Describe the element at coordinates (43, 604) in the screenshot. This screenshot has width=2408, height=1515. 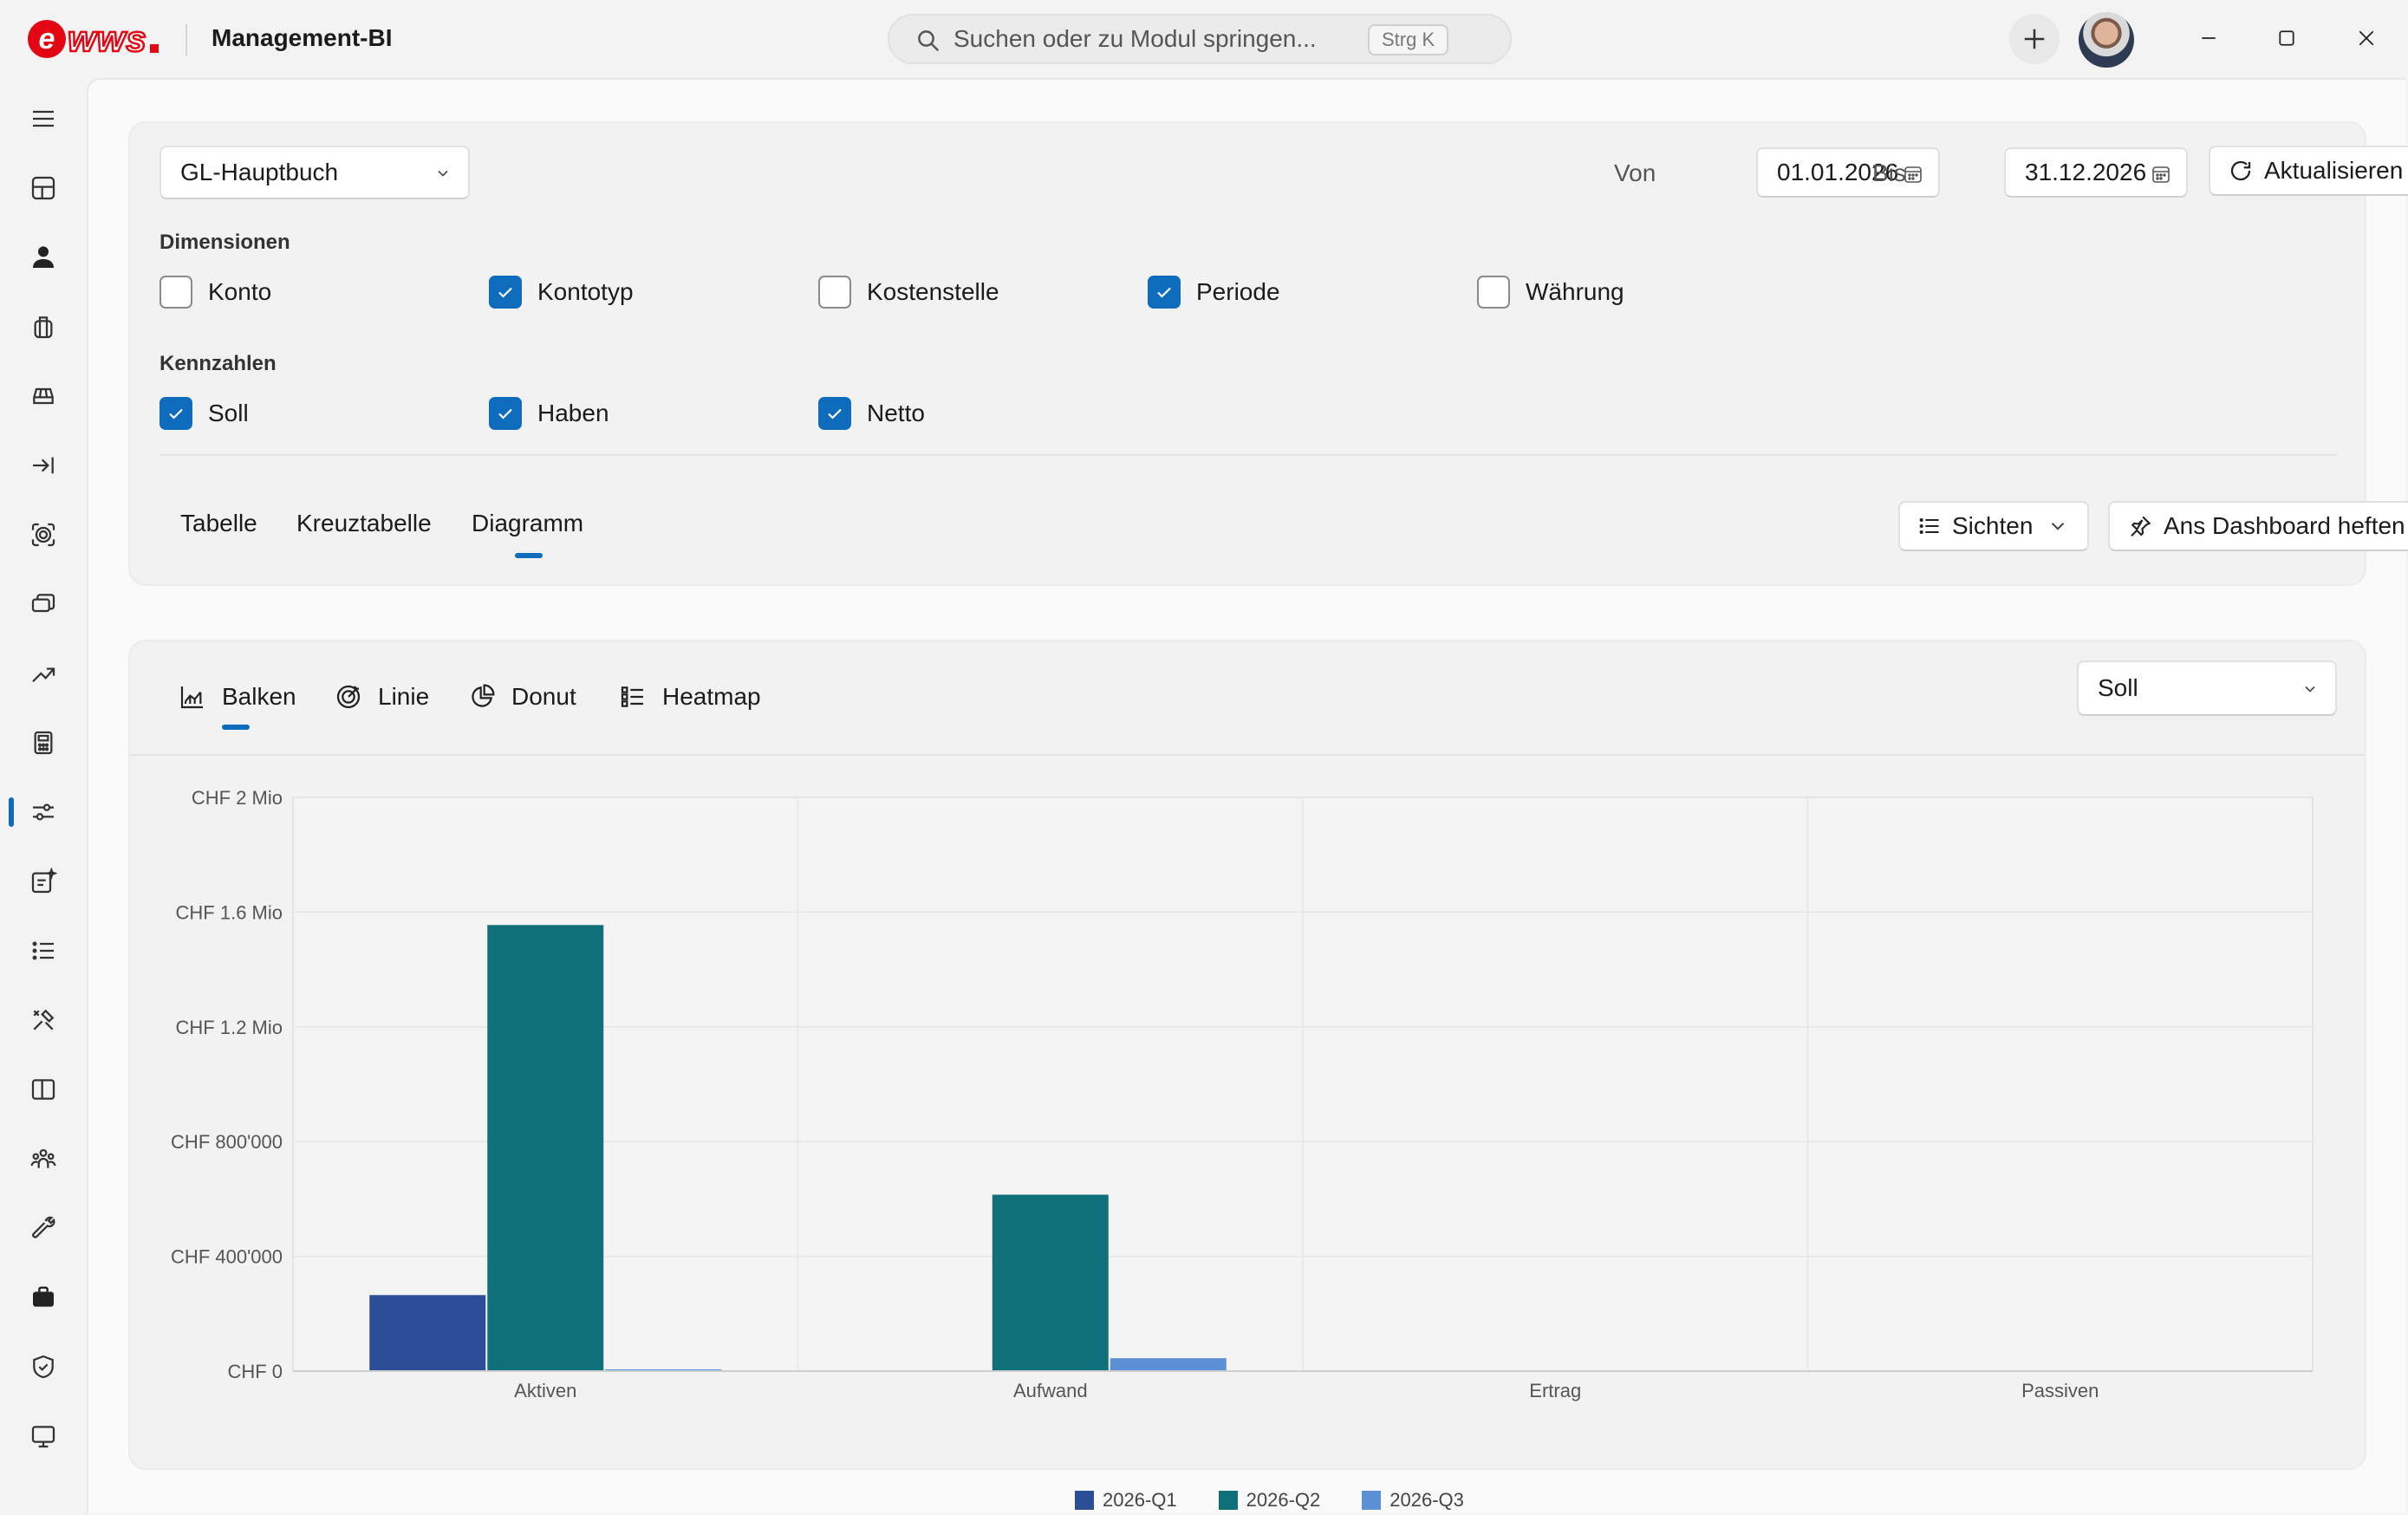
I see `nav-devices` at that location.